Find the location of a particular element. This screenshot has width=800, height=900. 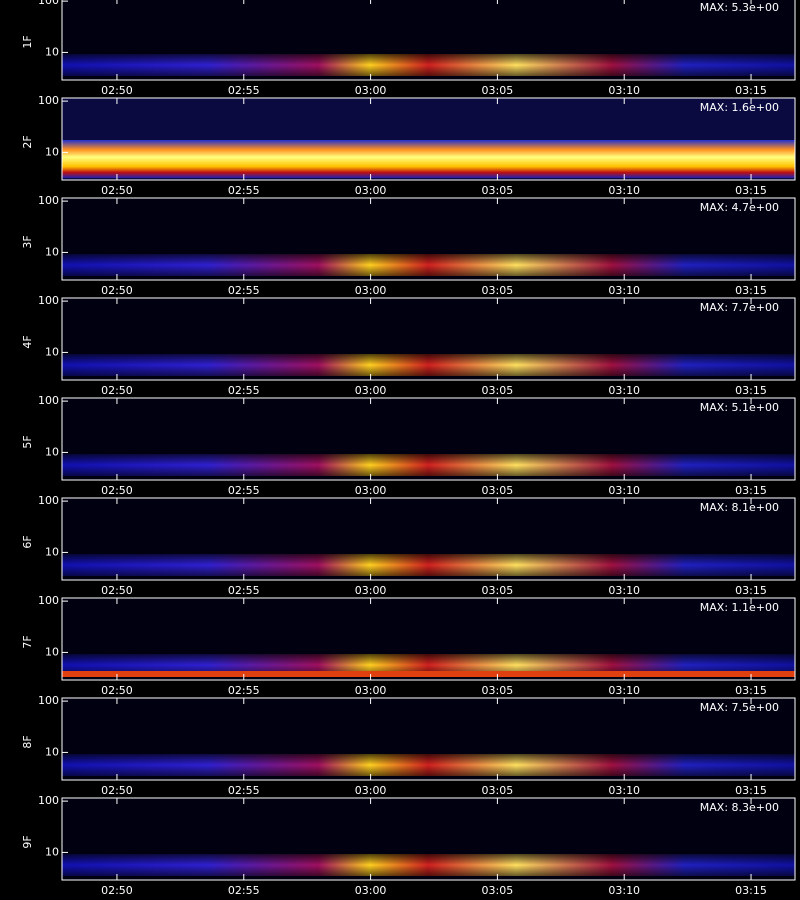

max-annotation: MAX: 1.1e+00 is located at coordinates (739, 607).